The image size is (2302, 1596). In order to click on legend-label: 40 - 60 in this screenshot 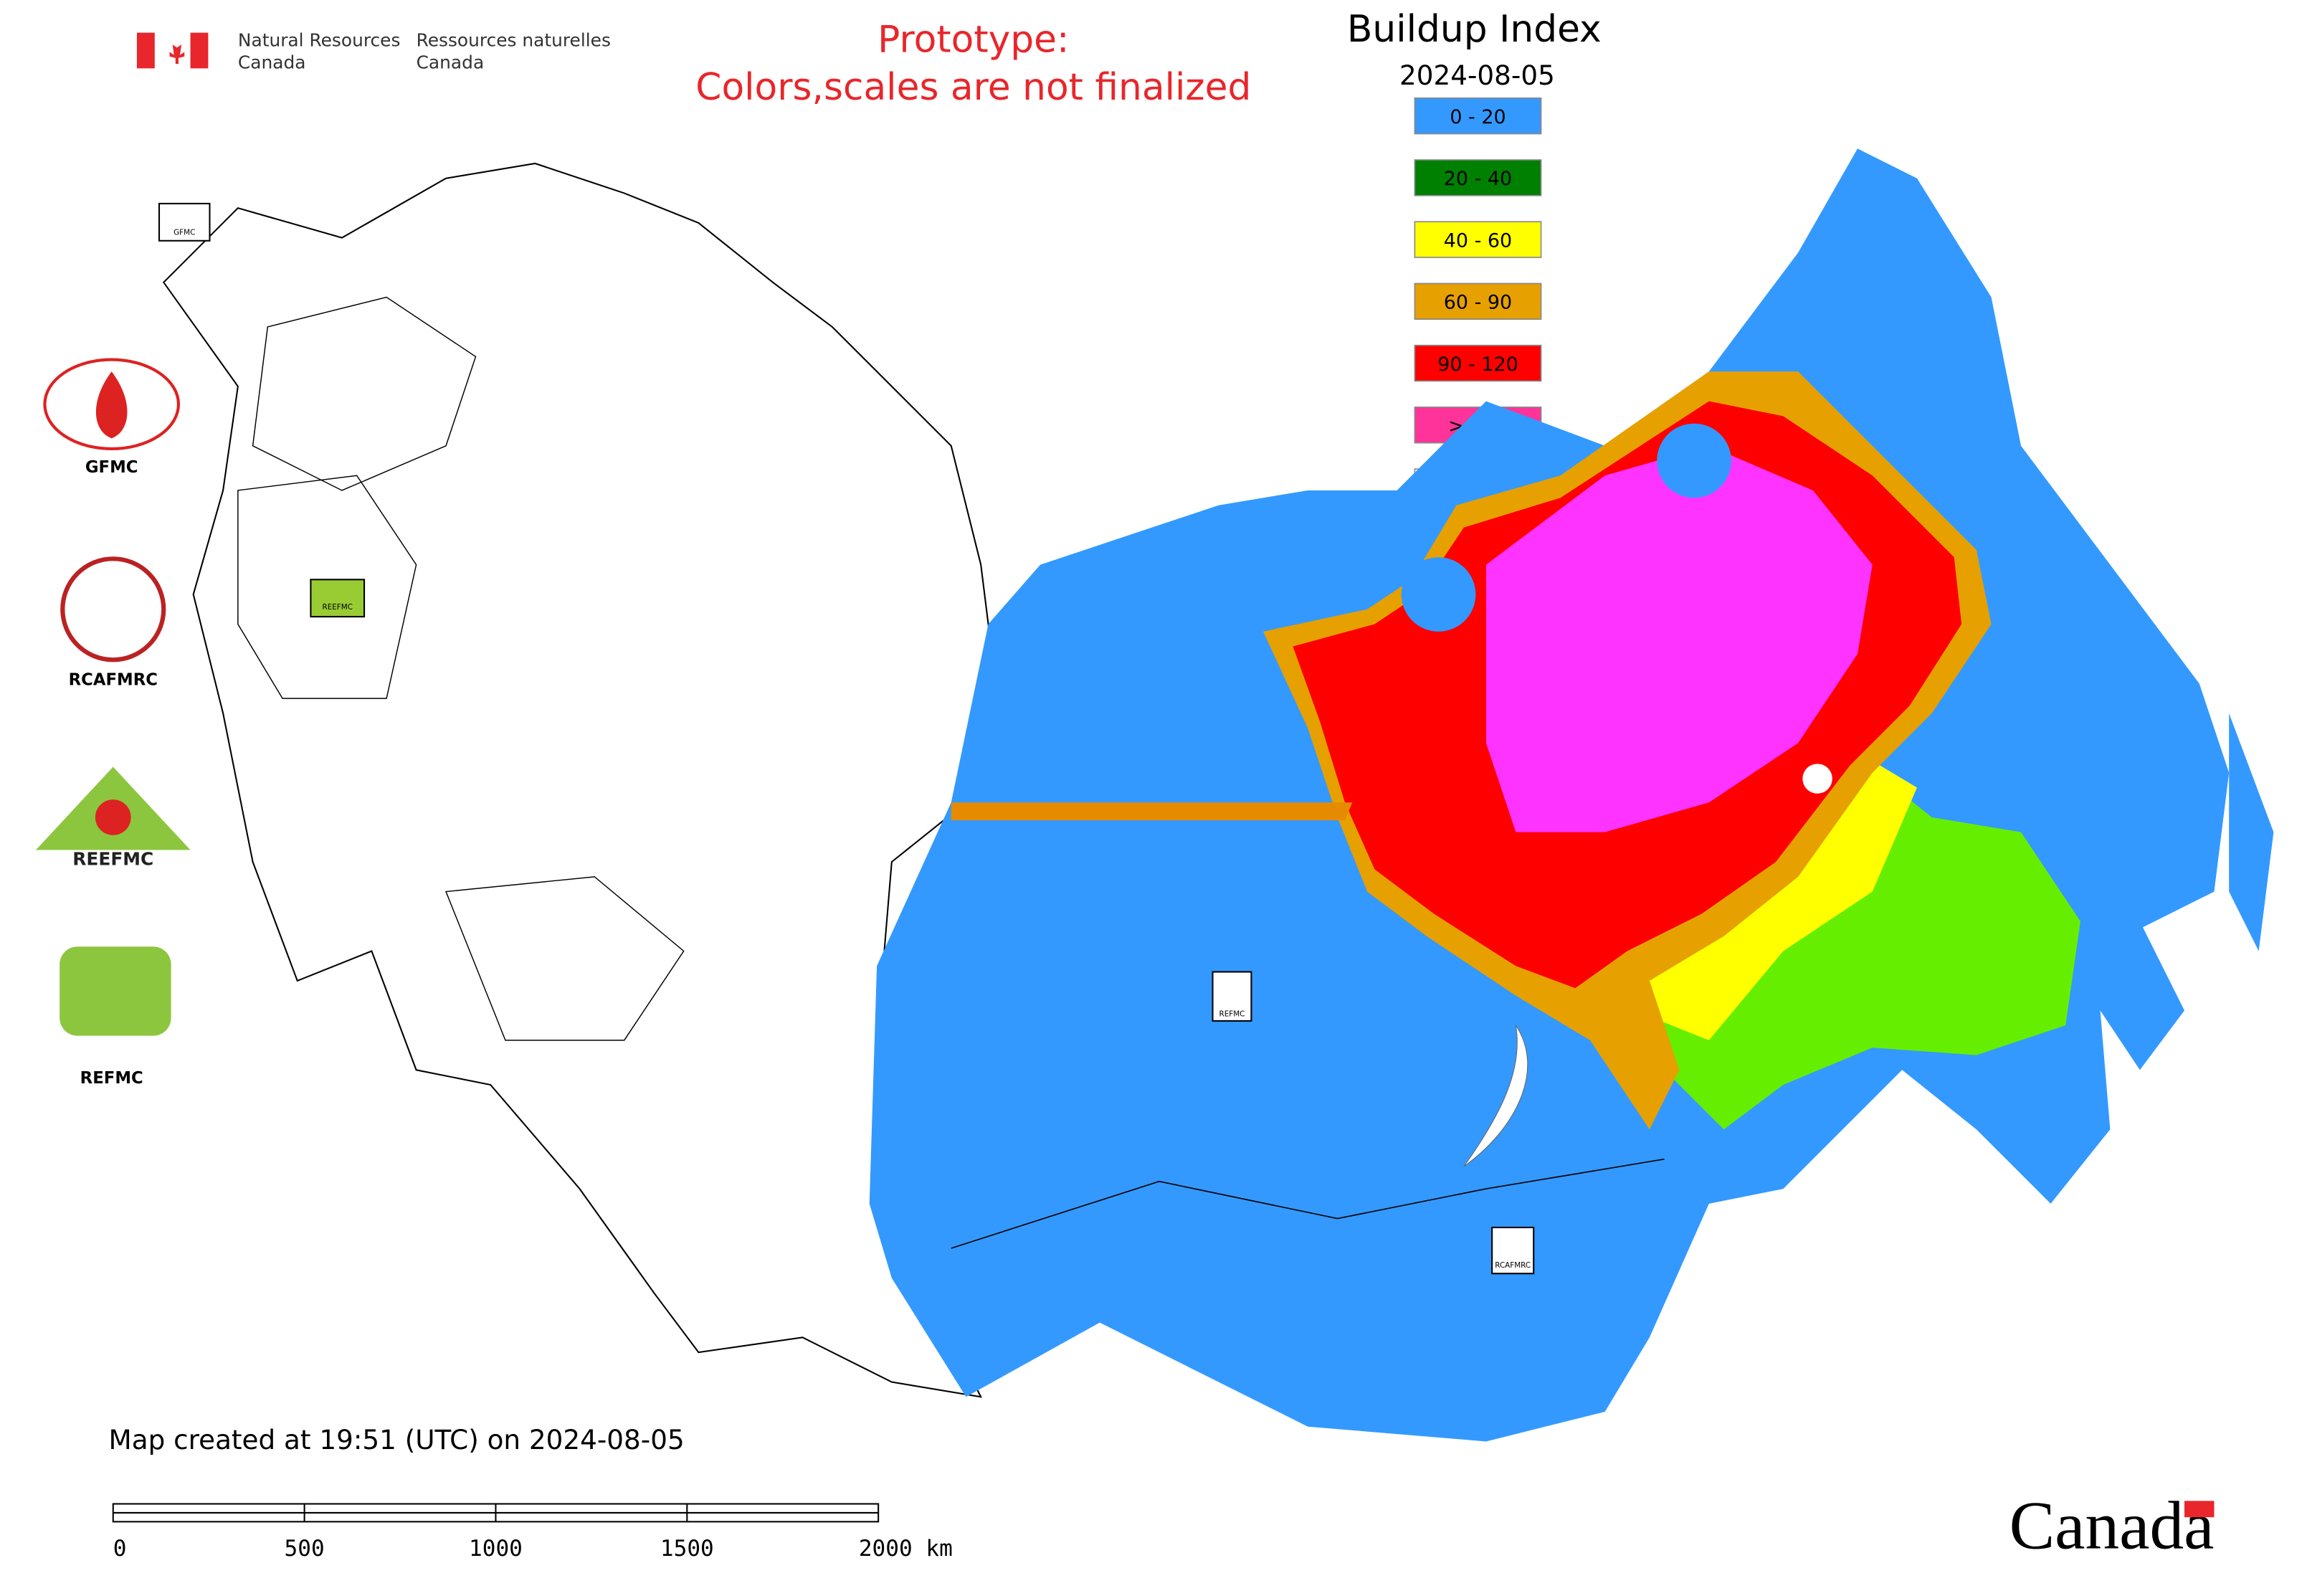, I will do `click(1478, 240)`.